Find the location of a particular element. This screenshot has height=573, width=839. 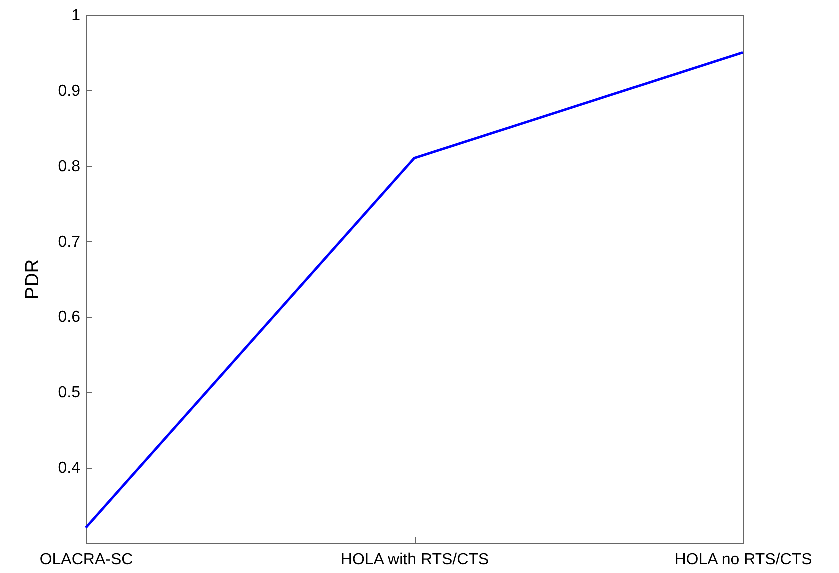

y-tick-label: 0.9 is located at coordinates (69, 91).